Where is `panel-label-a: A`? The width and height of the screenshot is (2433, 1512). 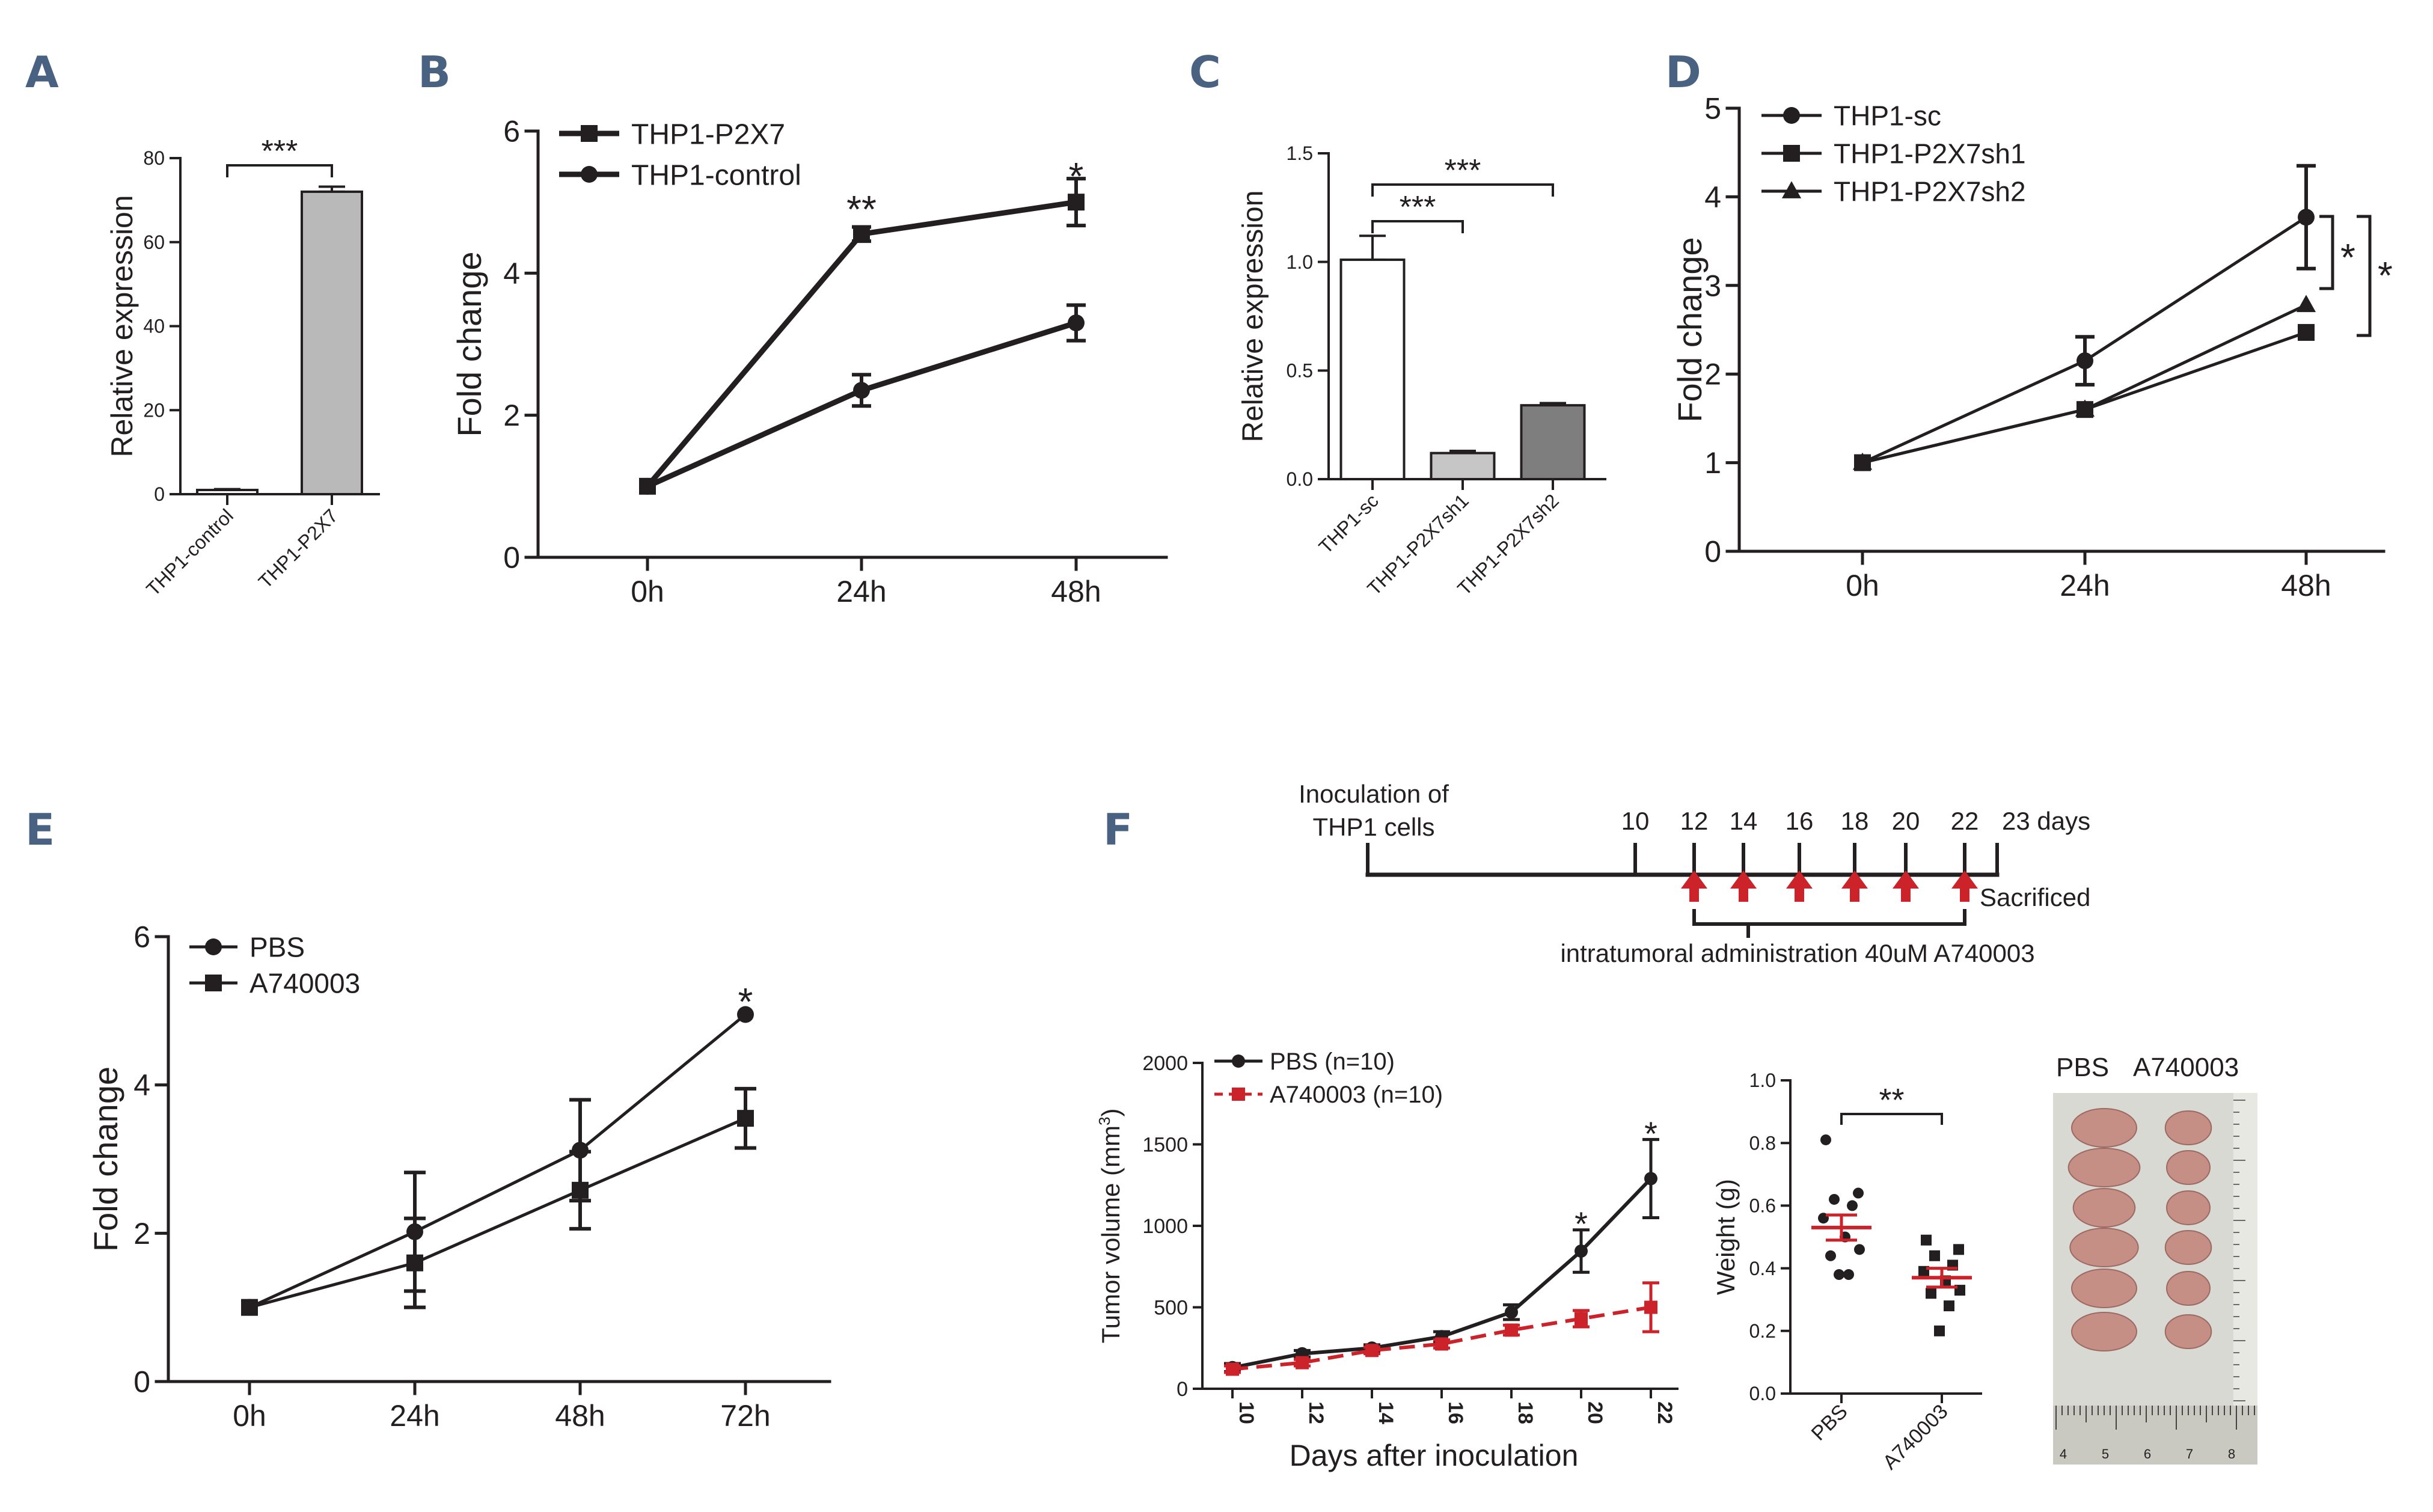 panel-label-a: A is located at coordinates (42, 72).